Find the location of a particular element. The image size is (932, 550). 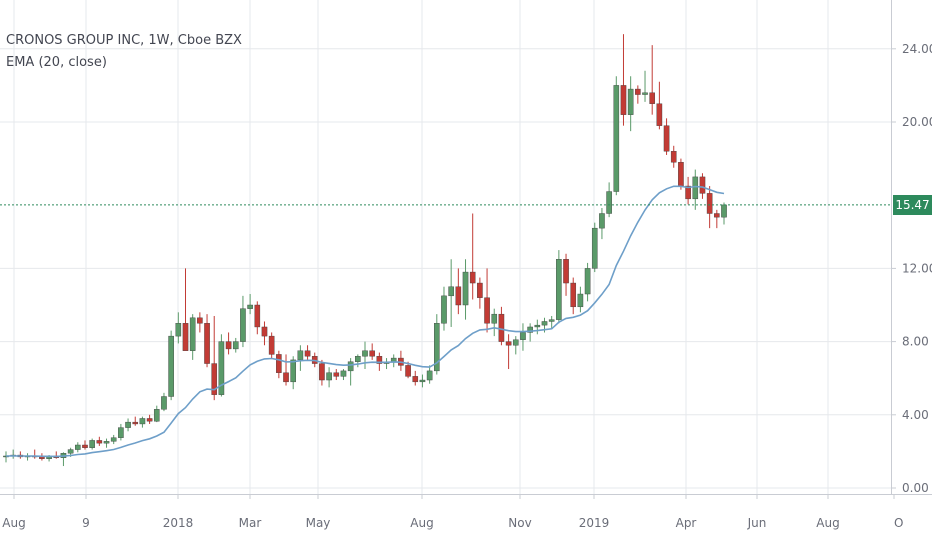

x-tick-label: O is located at coordinates (898, 523).